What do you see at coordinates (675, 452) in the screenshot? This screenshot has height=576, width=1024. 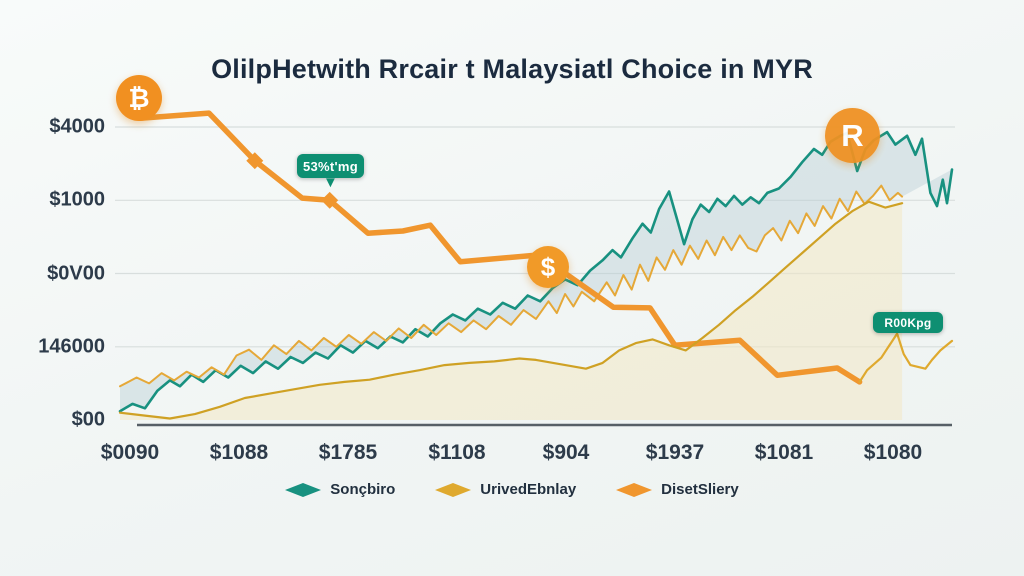 I see `x-axis-label: $1937` at bounding box center [675, 452].